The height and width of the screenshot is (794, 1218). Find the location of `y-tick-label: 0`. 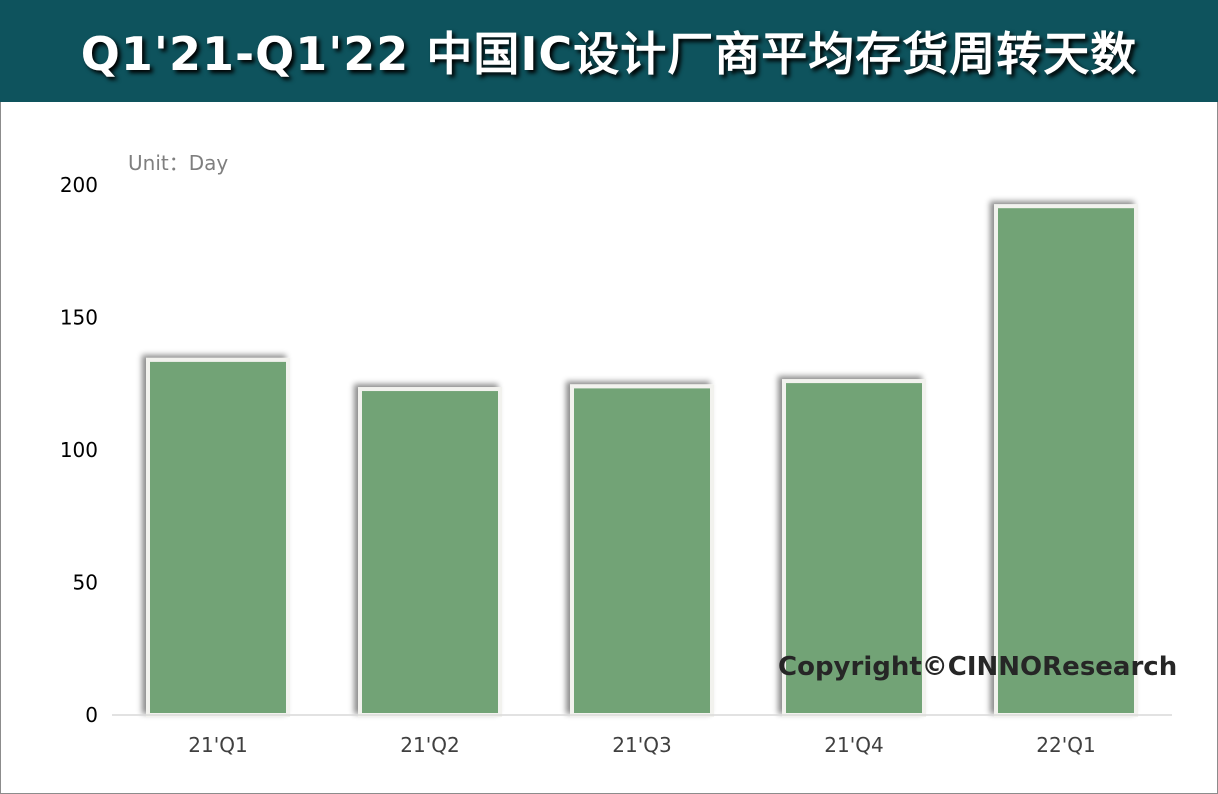

y-tick-label: 0 is located at coordinates (91, 715).